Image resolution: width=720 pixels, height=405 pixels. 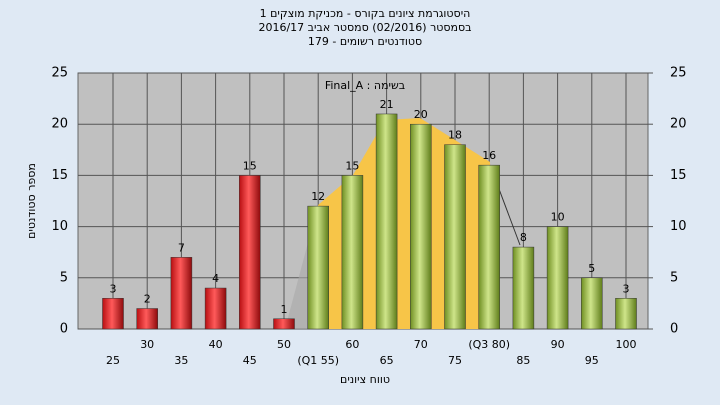 What do you see at coordinates (387, 104) in the screenshot?
I see `value-label: 21` at bounding box center [387, 104].